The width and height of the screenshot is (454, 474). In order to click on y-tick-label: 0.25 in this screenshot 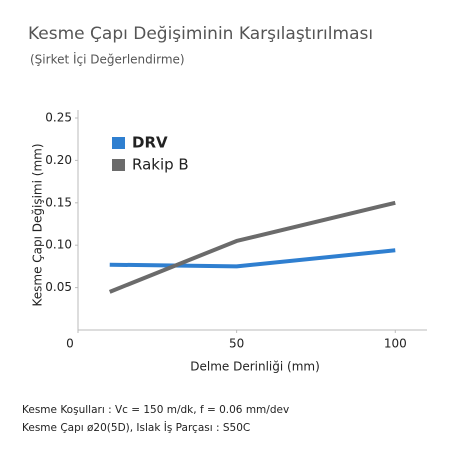, I will do `click(58, 118)`.